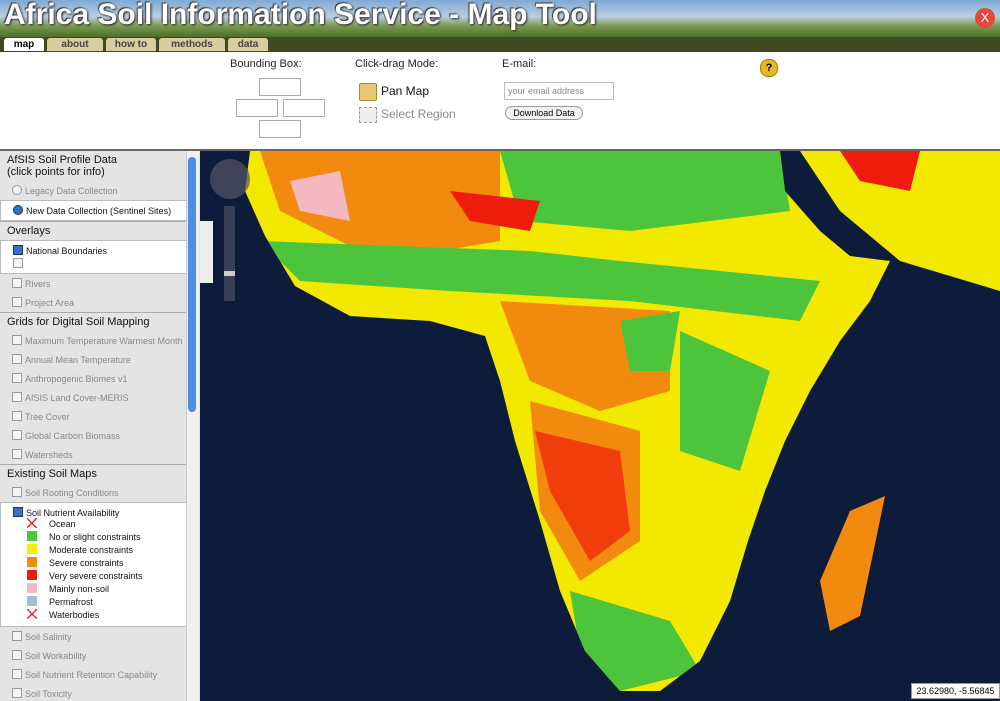 The height and width of the screenshot is (701, 1000). Describe the element at coordinates (230, 230) in the screenshot. I see `map-controls` at that location.